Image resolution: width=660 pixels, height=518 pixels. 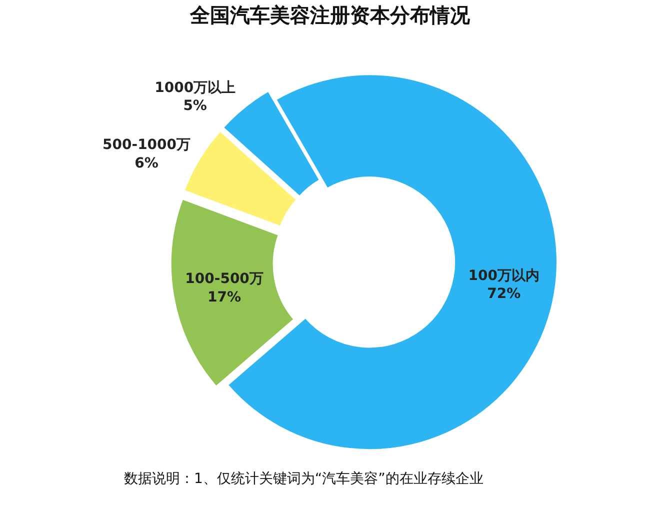 I want to click on data-label: 72%, so click(x=504, y=294).